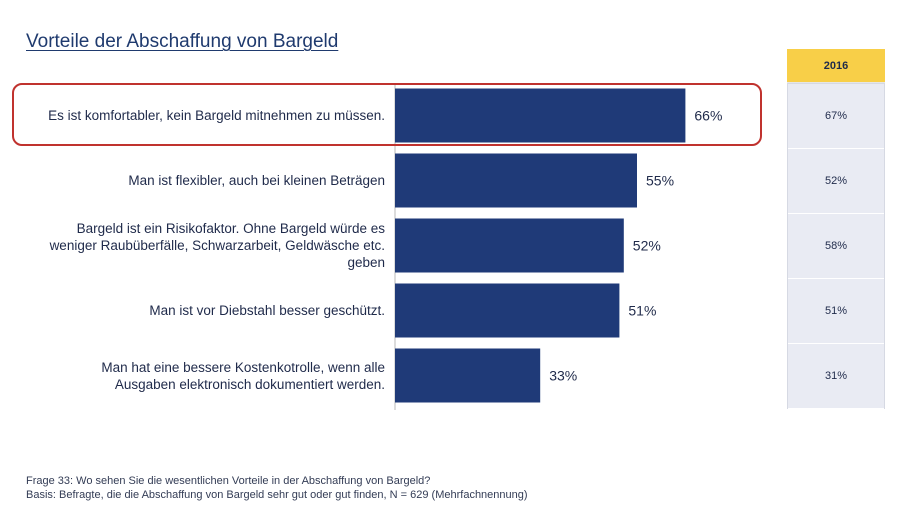 The image size is (920, 515). What do you see at coordinates (708, 116) in the screenshot?
I see `bar-value-label: 66%` at bounding box center [708, 116].